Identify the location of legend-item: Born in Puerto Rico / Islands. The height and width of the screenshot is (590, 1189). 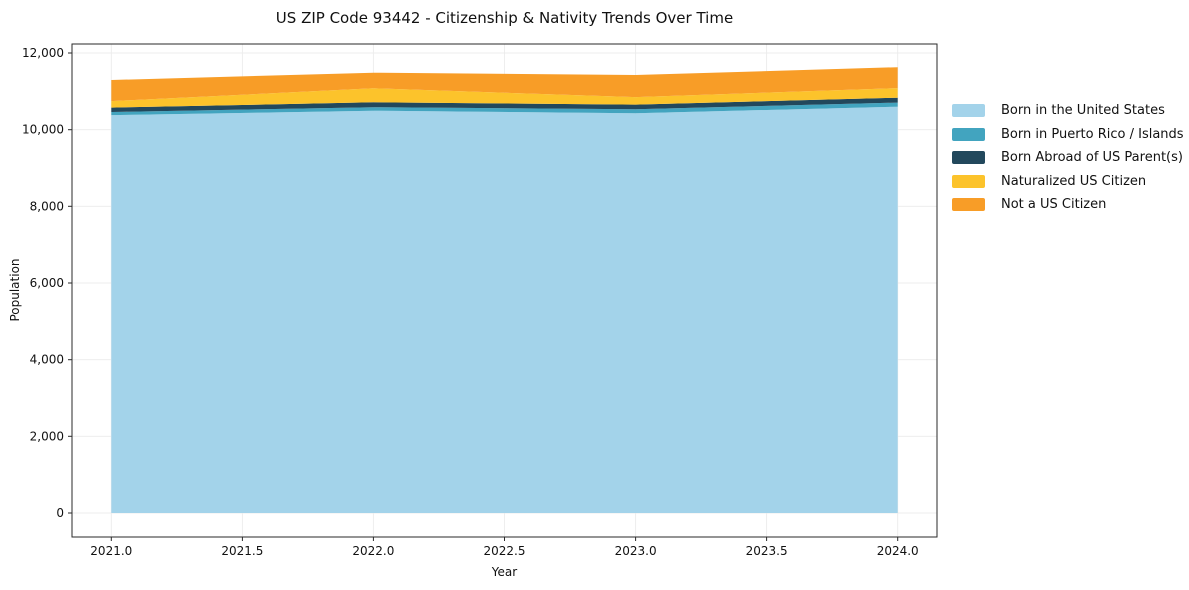
(1068, 134).